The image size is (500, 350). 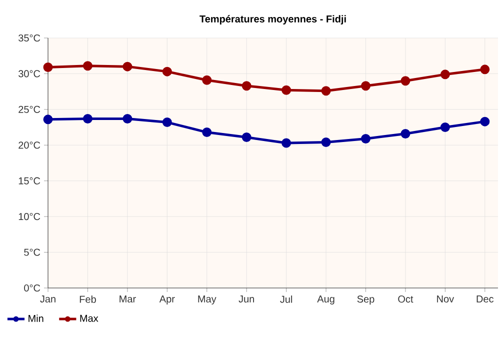 What do you see at coordinates (365, 300) in the screenshot?
I see `x-tick-label: Sep` at bounding box center [365, 300].